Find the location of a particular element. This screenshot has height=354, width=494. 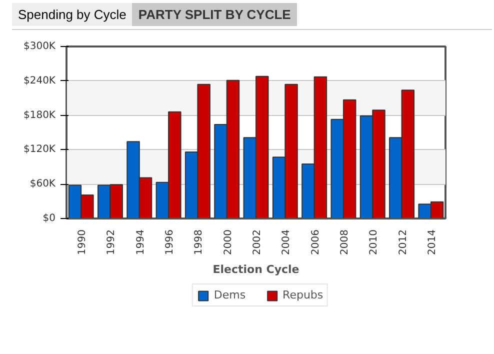

legend-label: Dems is located at coordinates (230, 295).